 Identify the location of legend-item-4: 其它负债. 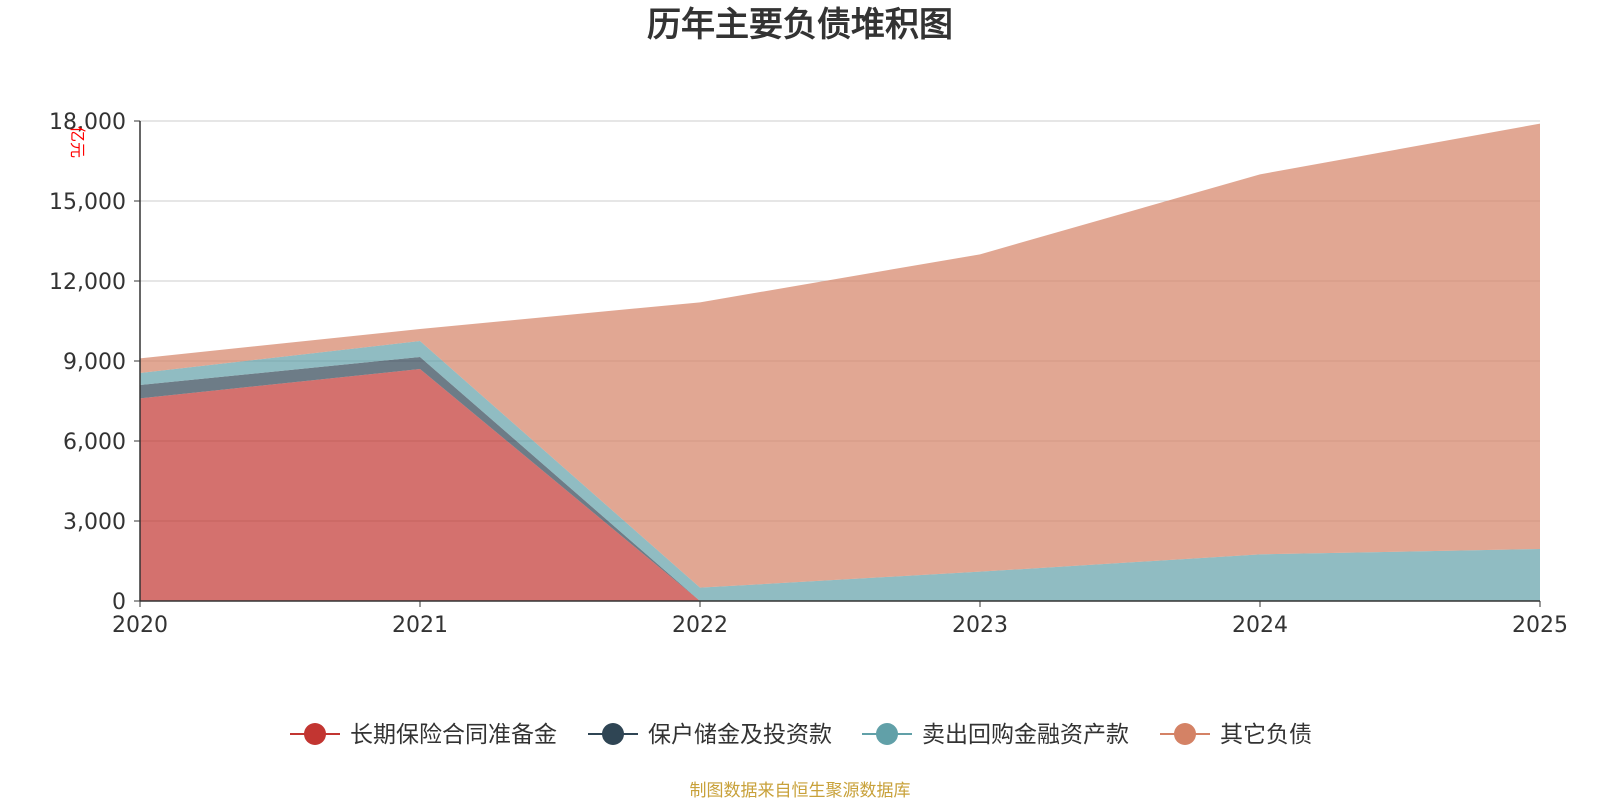
(1236, 735).